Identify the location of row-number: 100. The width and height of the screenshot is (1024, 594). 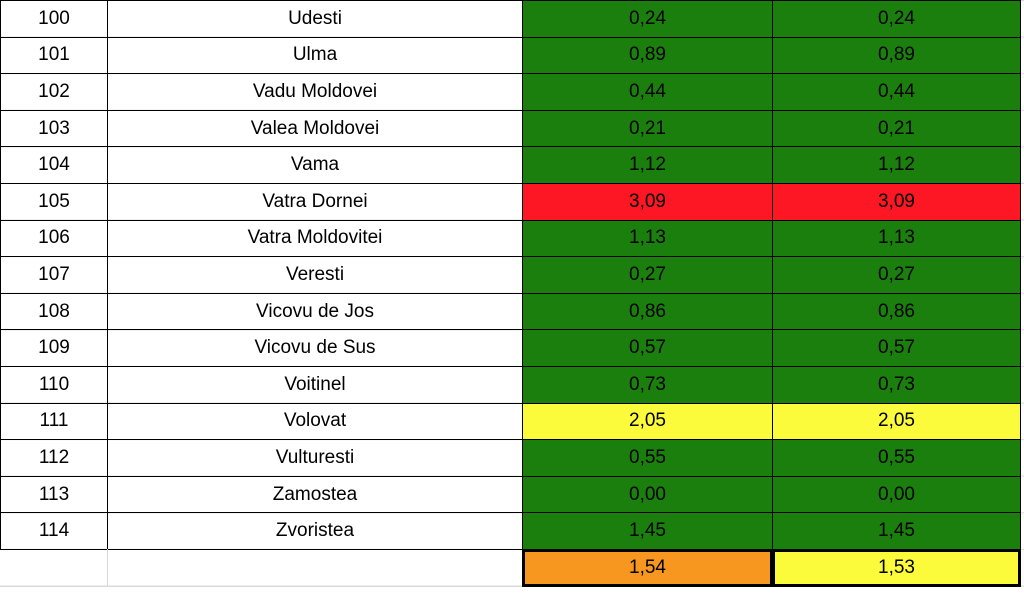
(54, 19).